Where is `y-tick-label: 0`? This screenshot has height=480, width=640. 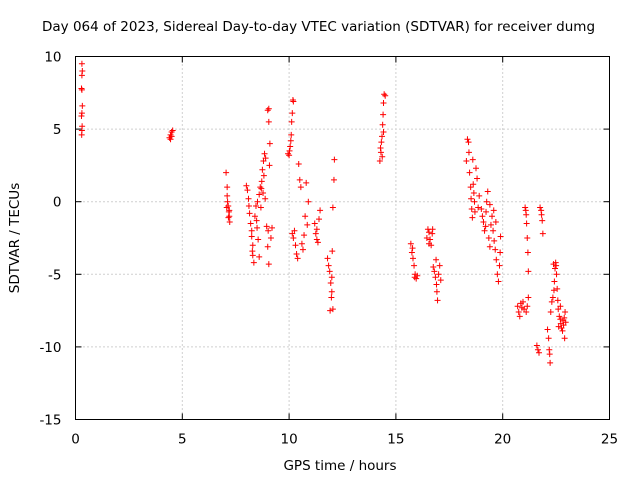 y-tick-label: 0 is located at coordinates (57, 203).